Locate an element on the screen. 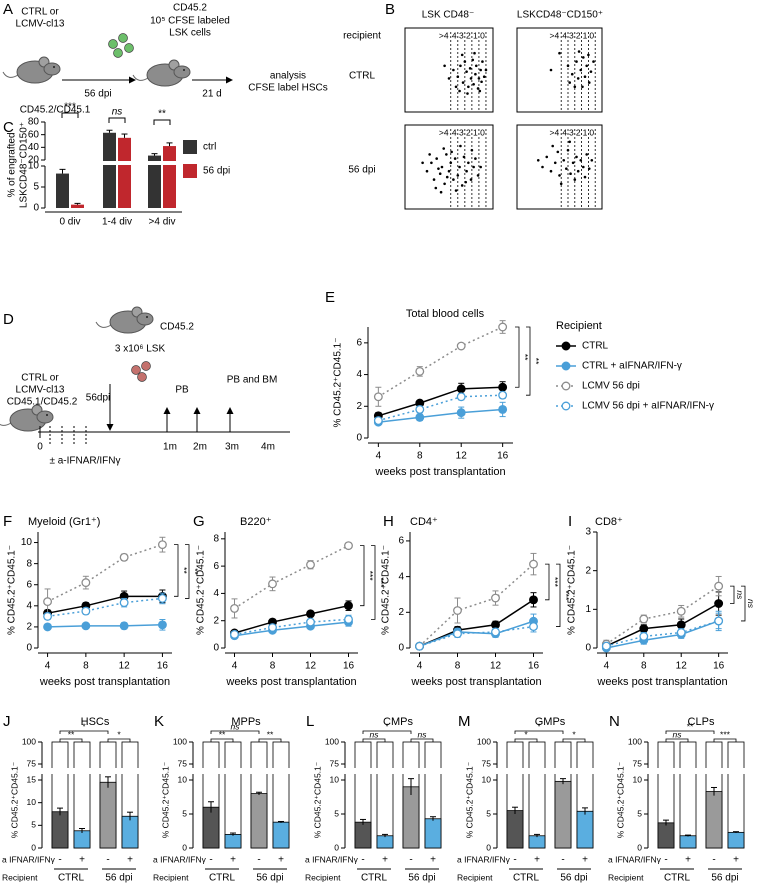  group-name: 56 dpi is located at coordinates (269, 878).